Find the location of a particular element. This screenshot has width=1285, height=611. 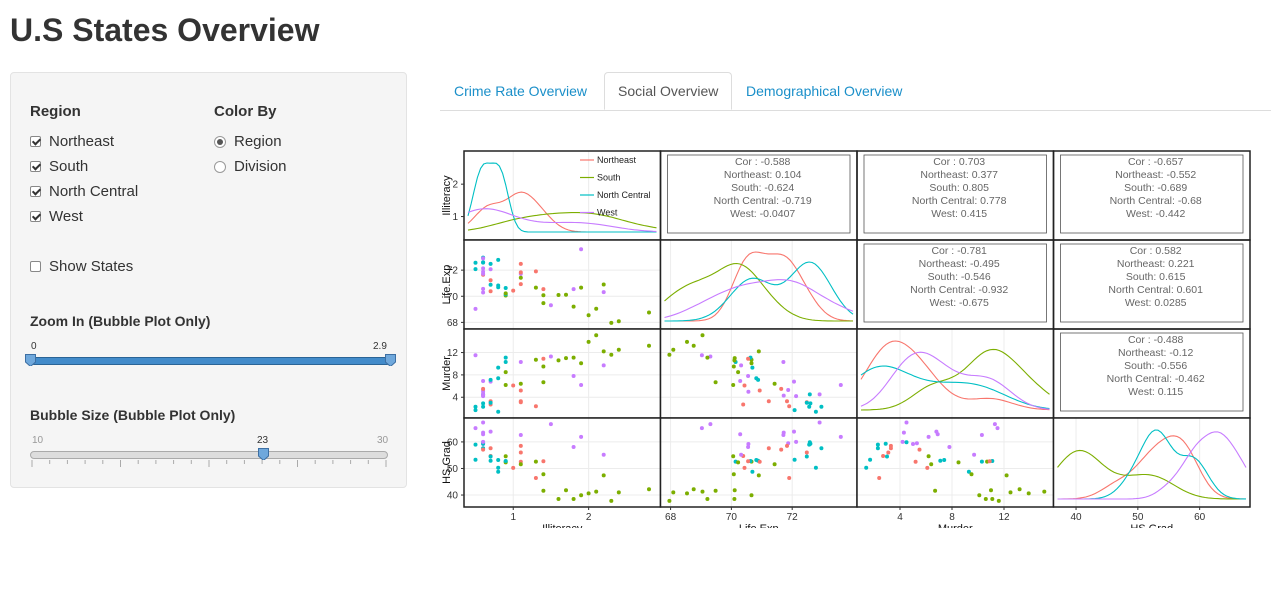

y-tick-label: 40 is located at coordinates (453, 496).